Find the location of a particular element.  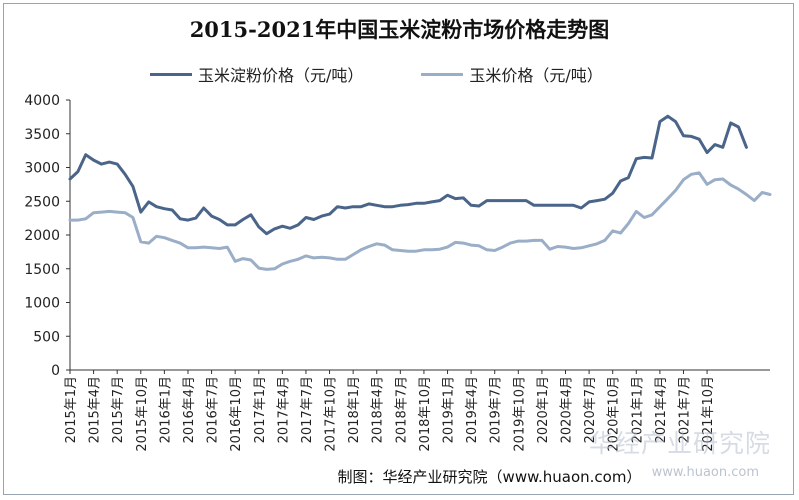

x-tick-label: 2016年10月 is located at coordinates (236, 414).